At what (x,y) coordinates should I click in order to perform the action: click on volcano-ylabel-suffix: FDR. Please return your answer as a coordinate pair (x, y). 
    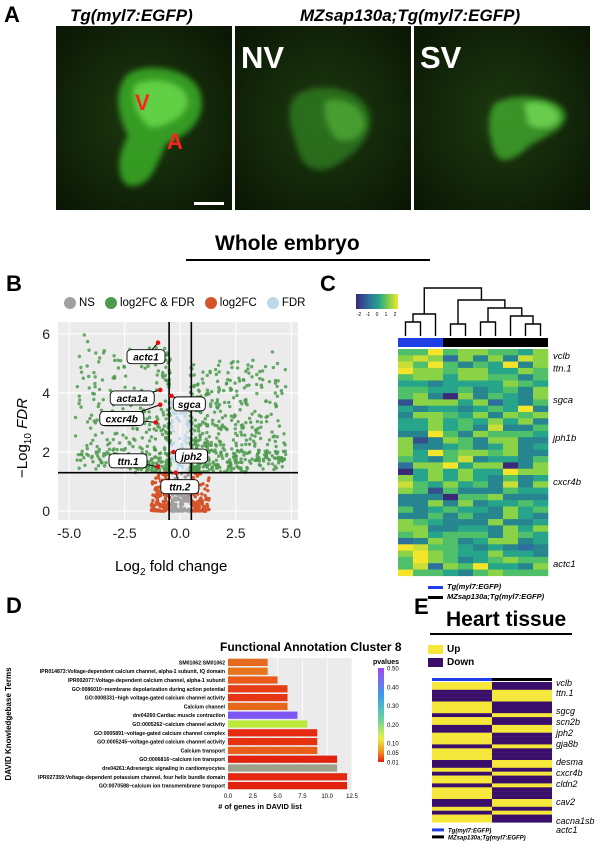
    Looking at the image, I should click on (22, 416).